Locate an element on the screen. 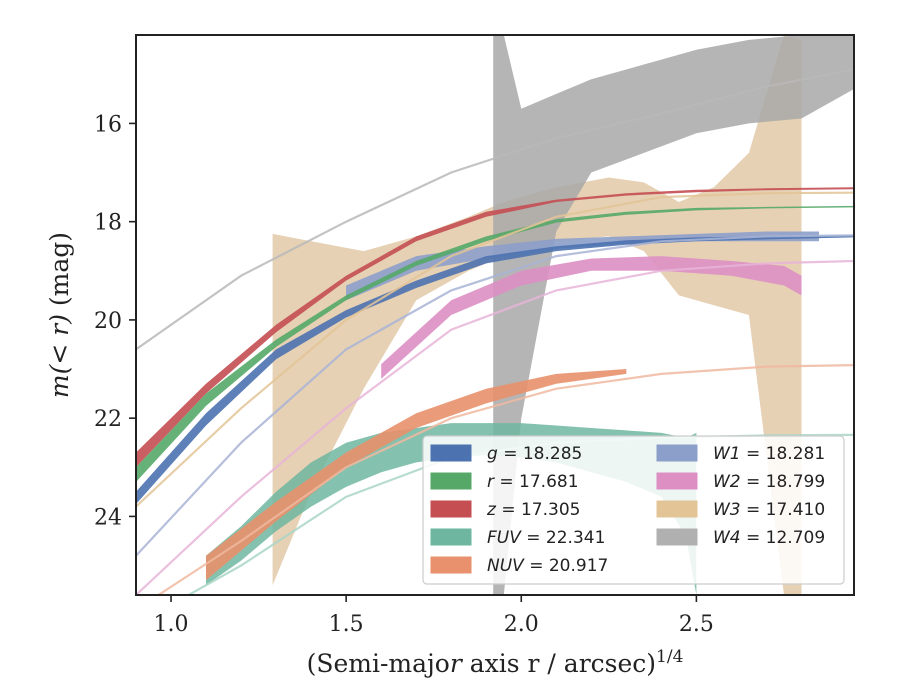 This screenshot has height=700, width=900. legend-label-W3: W3 = 17.410 is located at coordinates (769, 510).